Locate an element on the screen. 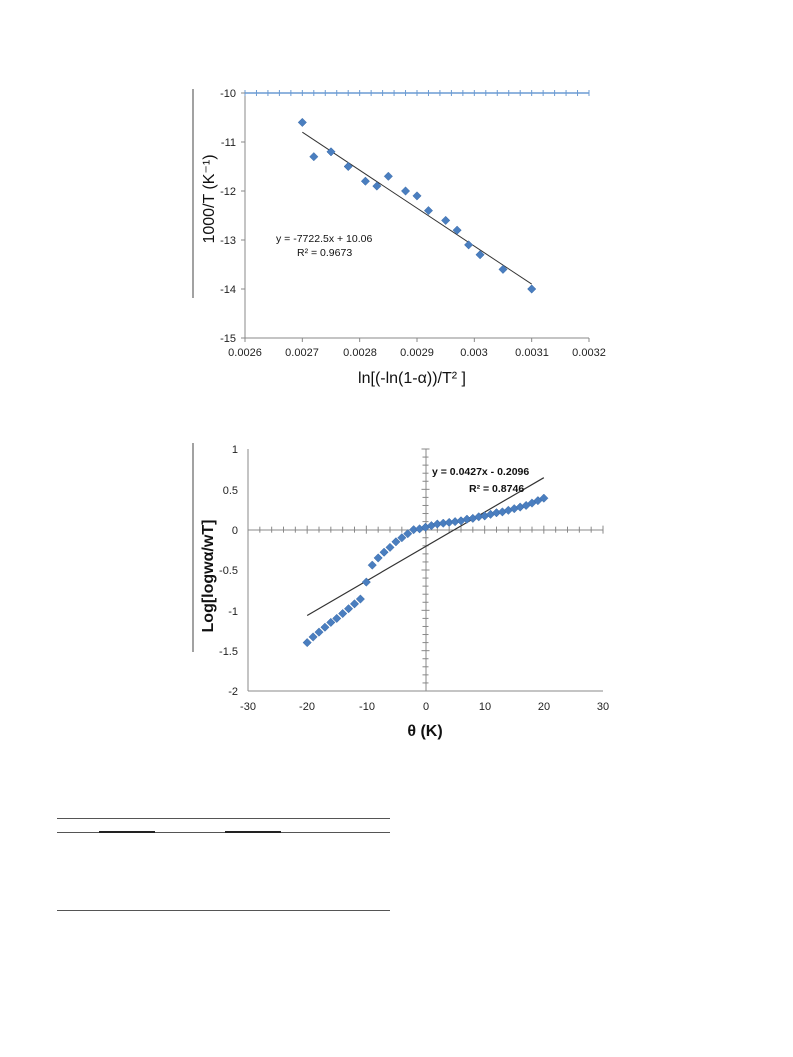 The height and width of the screenshot is (1057, 793). chart-2-x-axis-label: θ (K) is located at coordinates (424, 731).